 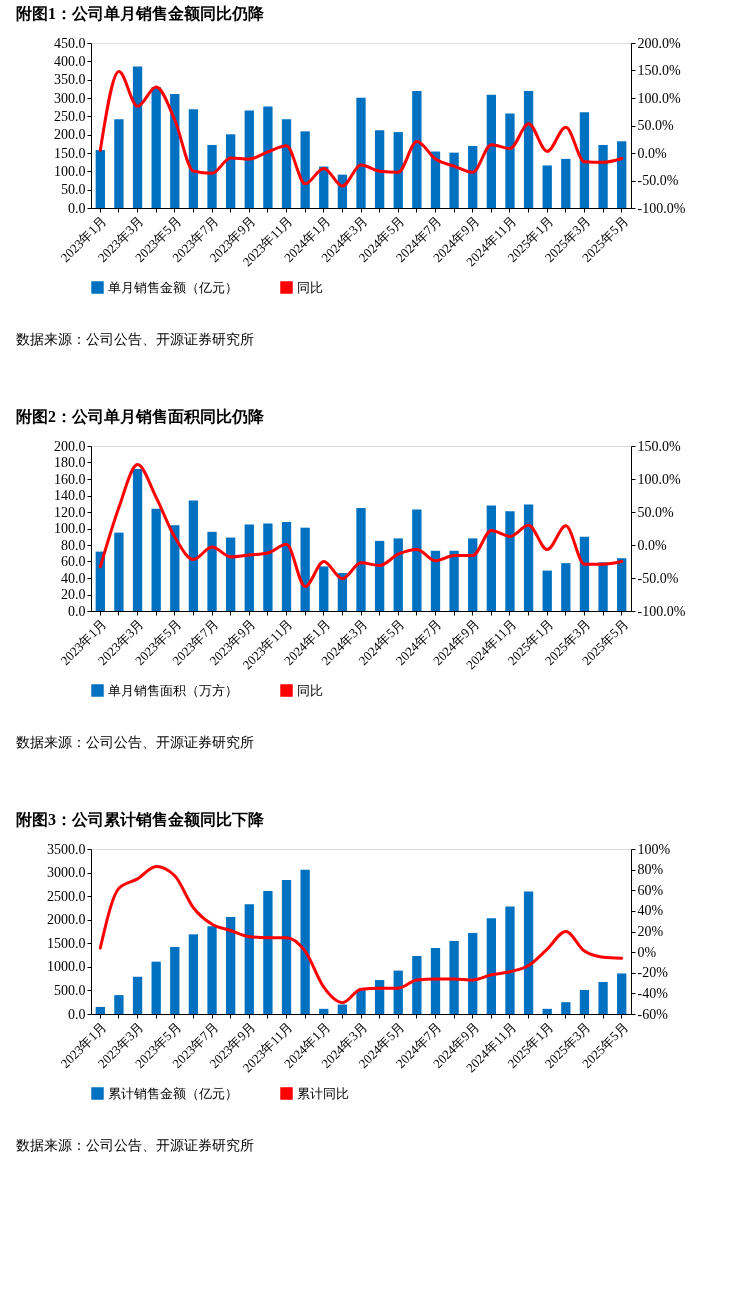 I want to click on y-tick-label: 1000.0, so click(x=66, y=967).